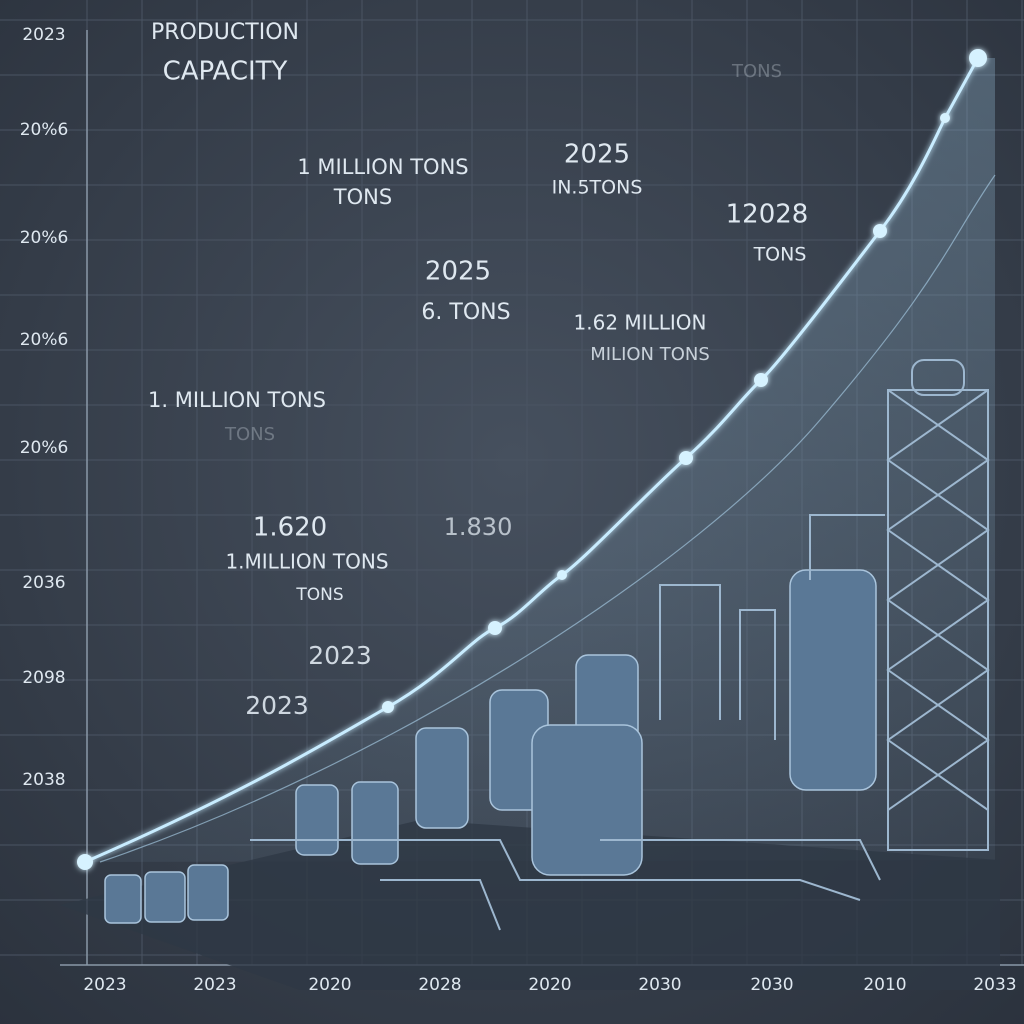 Image resolution: width=1024 pixels, height=1024 pixels. I want to click on annotation: 1.830, so click(478, 527).